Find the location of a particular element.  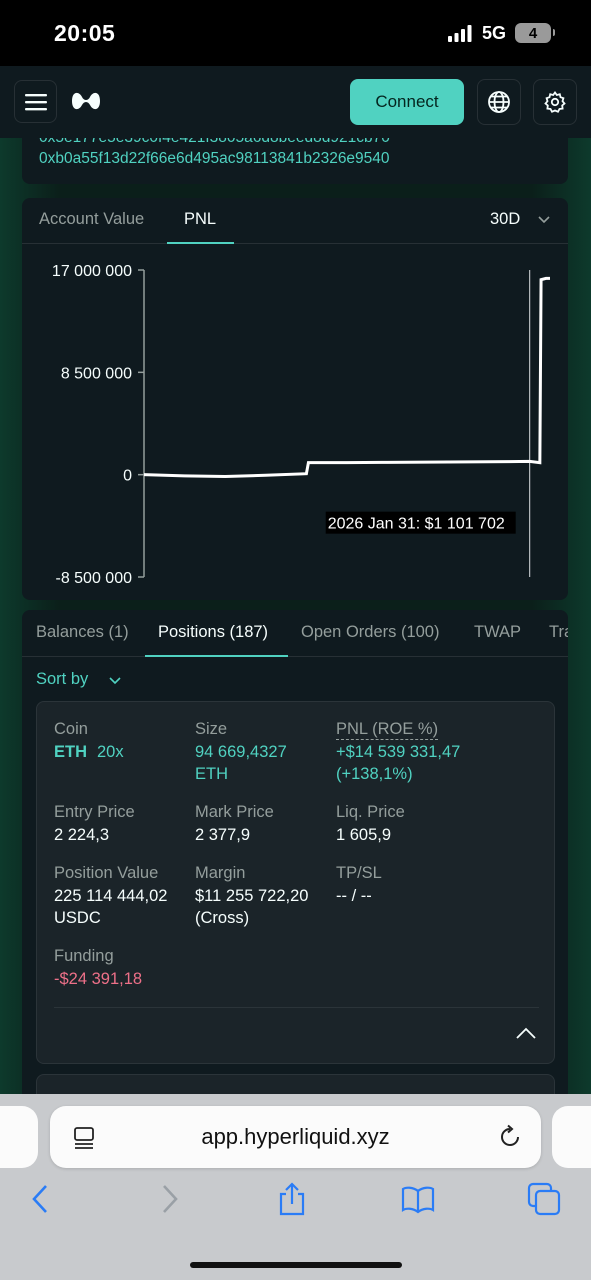

connect-button: Connect is located at coordinates (407, 102).